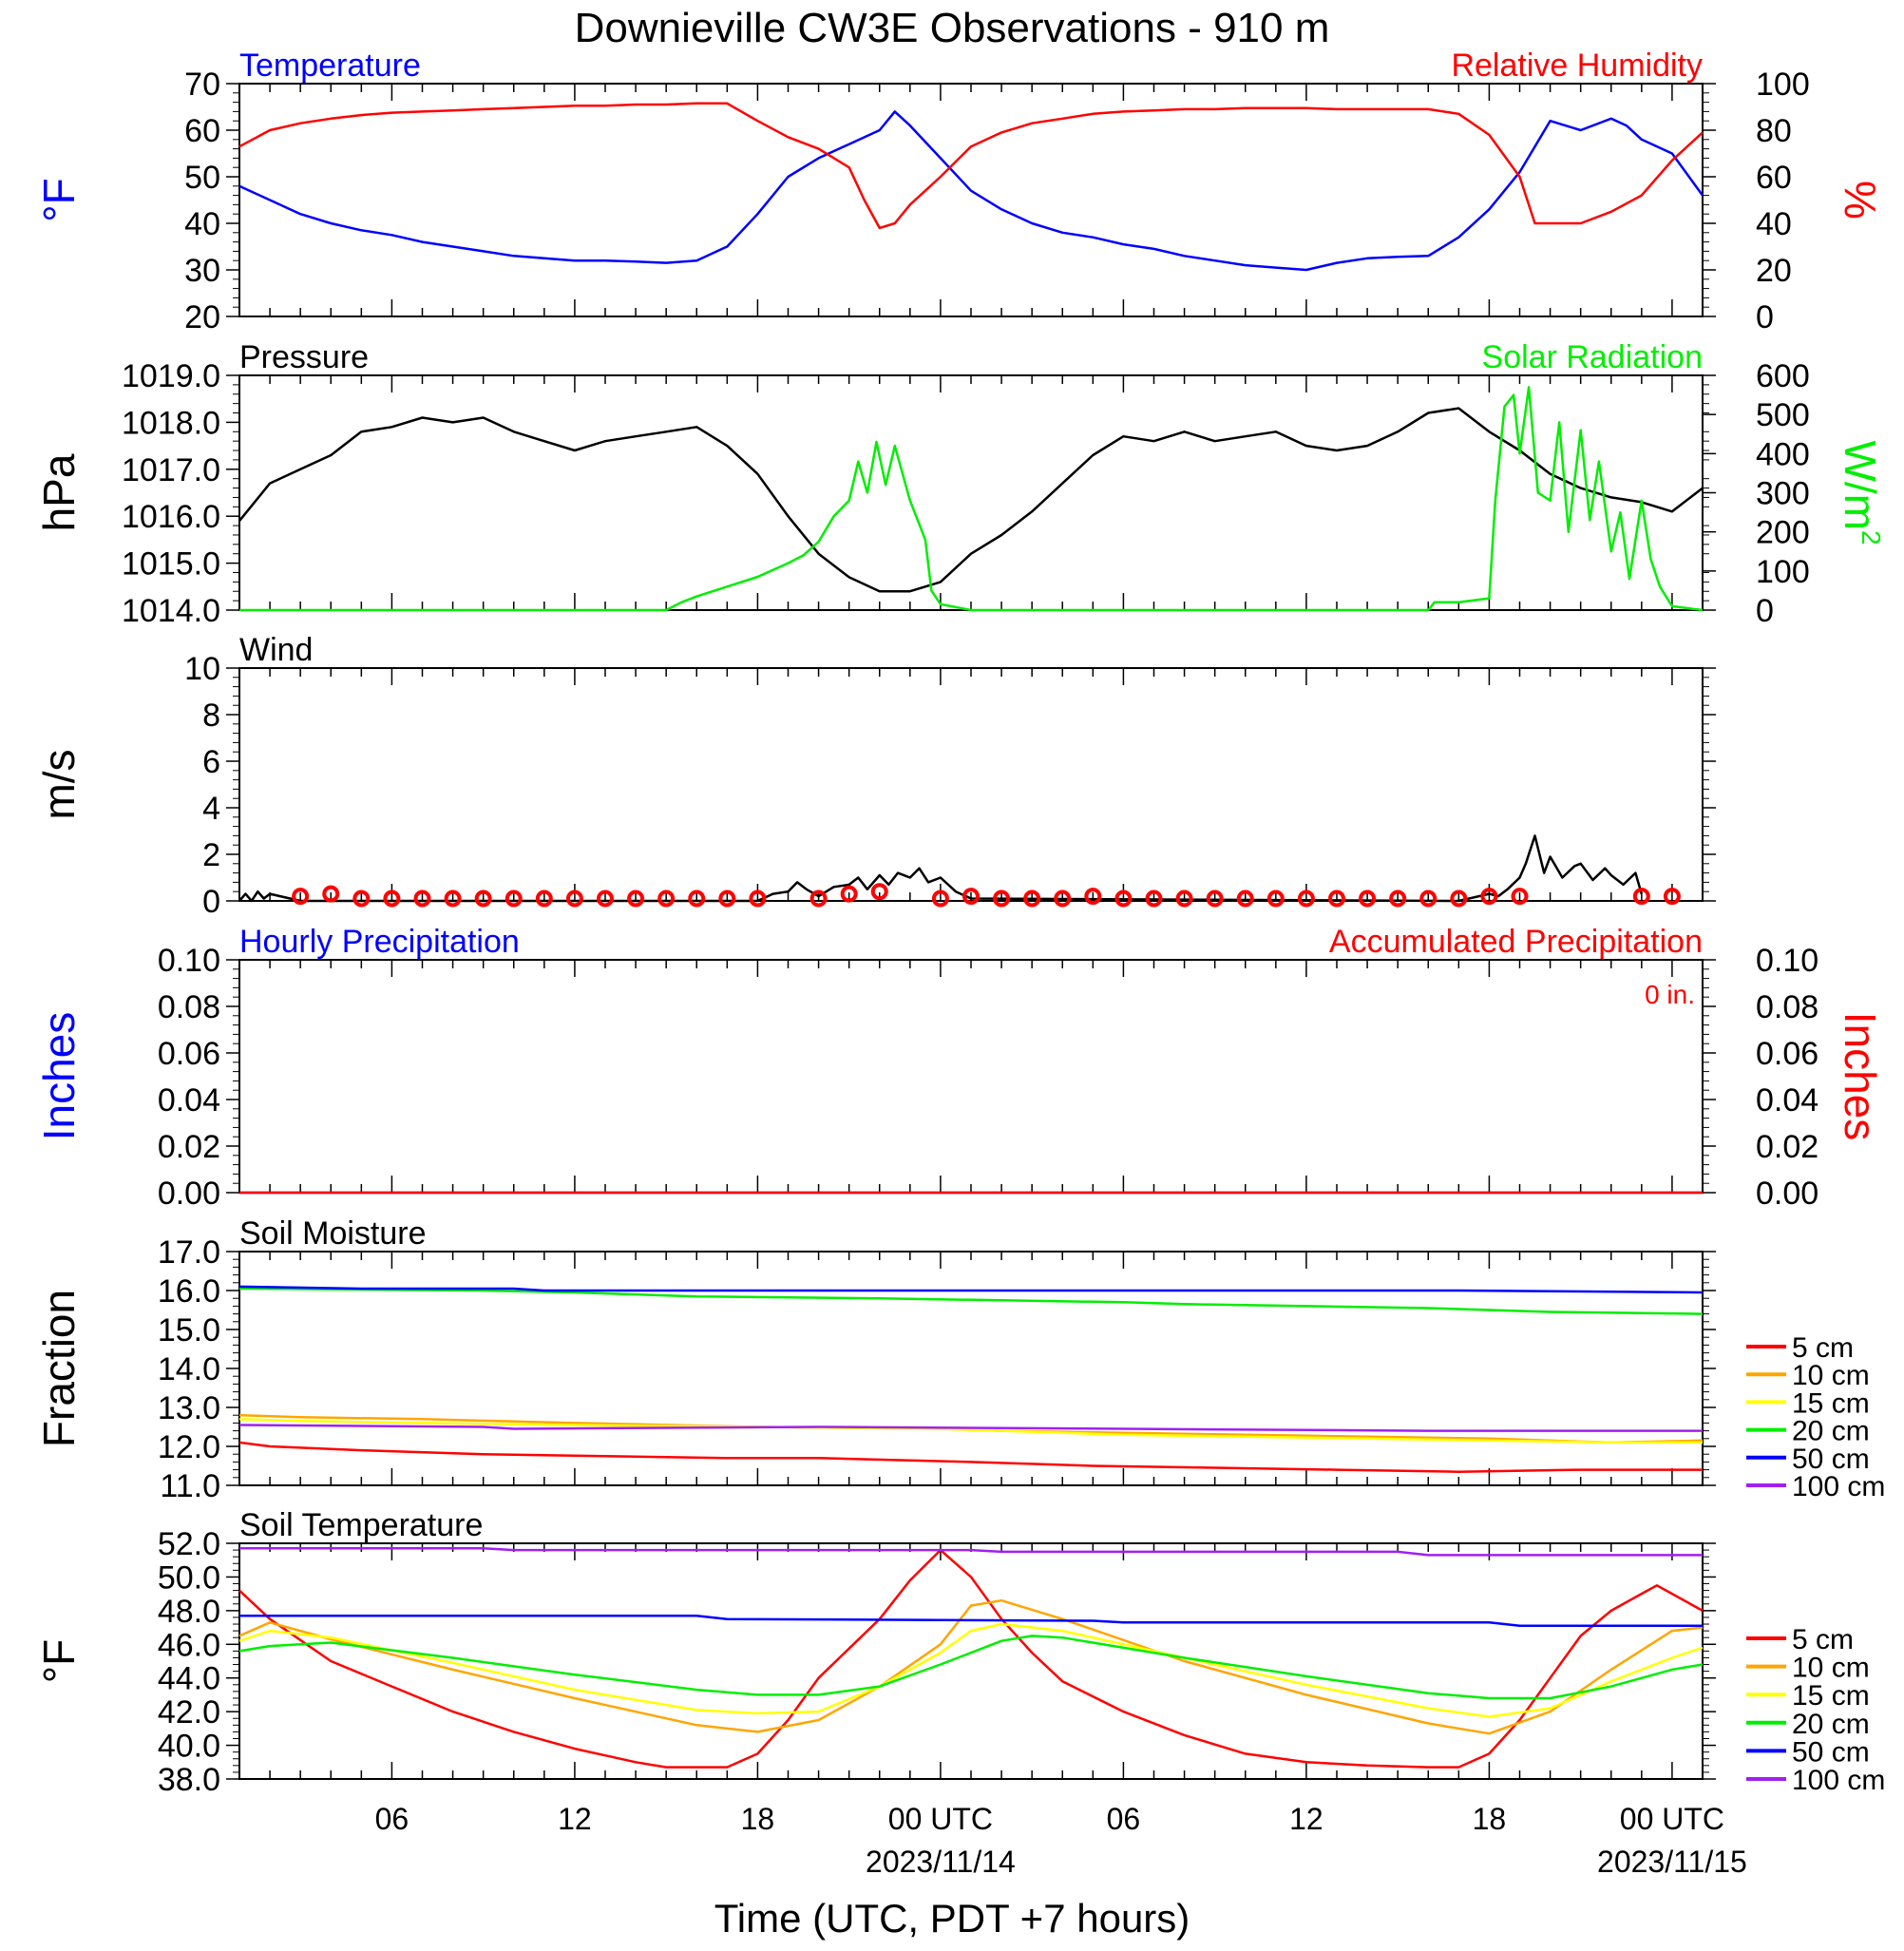 The height and width of the screenshot is (1951, 1904). What do you see at coordinates (1861, 492) in the screenshot?
I see `y-axis-label-right: W/m2` at bounding box center [1861, 492].